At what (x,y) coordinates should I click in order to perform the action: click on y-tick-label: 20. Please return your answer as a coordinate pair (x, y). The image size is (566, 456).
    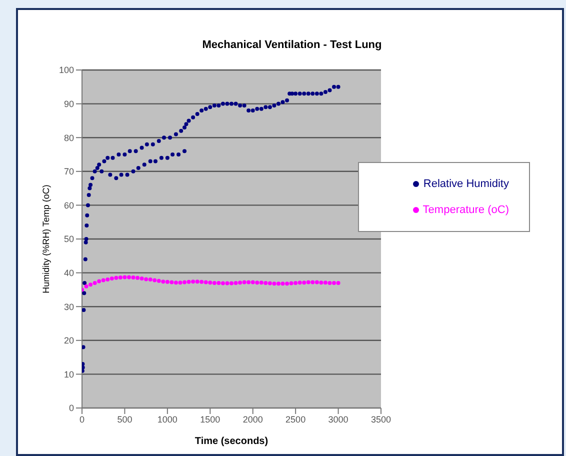
    Looking at the image, I should click on (69, 341).